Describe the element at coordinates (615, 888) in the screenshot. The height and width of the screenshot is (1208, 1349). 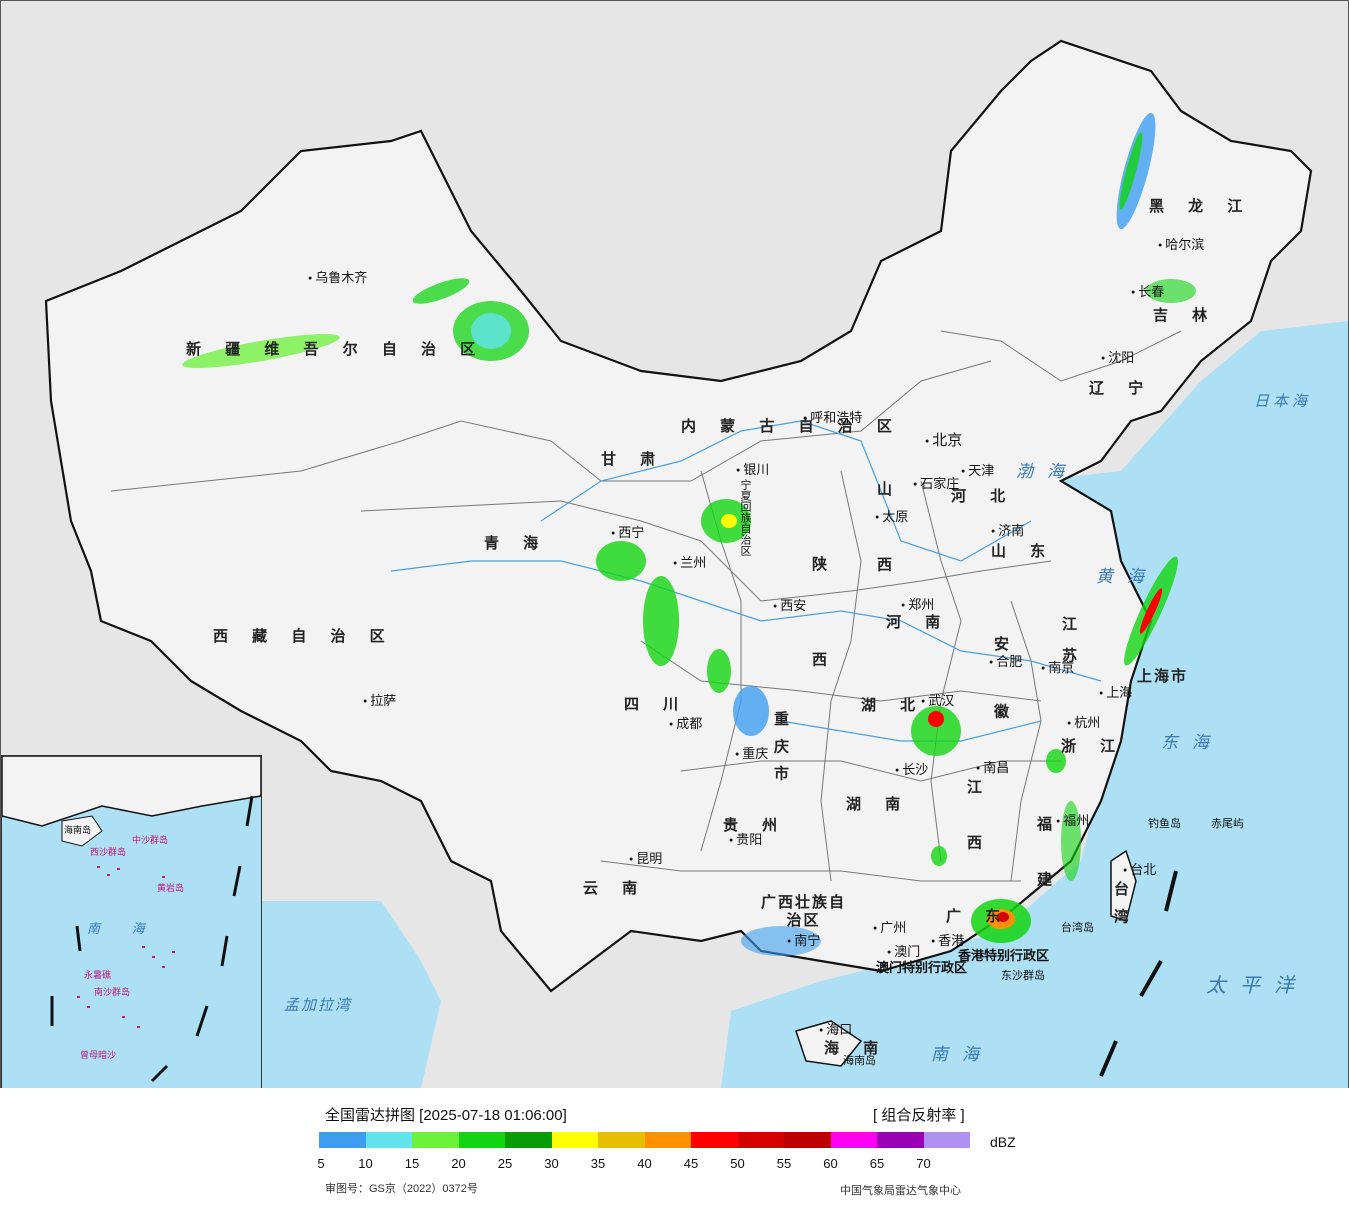
I see `province-yunnan: 云 南` at that location.